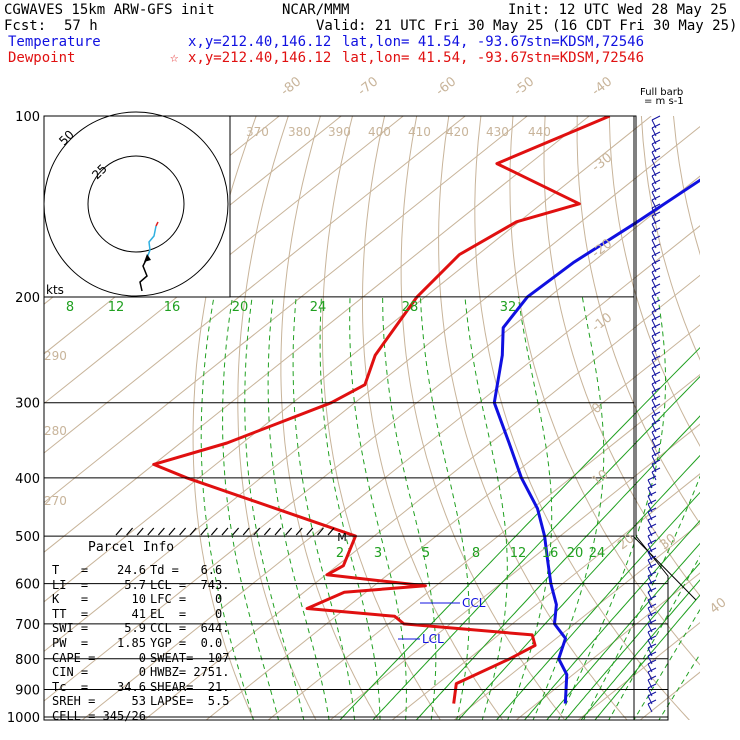 The image size is (740, 740). What do you see at coordinates (618, 10) in the screenshot?
I see `init-time: Init: 12 UTC Wed 28 May 25` at bounding box center [618, 10].